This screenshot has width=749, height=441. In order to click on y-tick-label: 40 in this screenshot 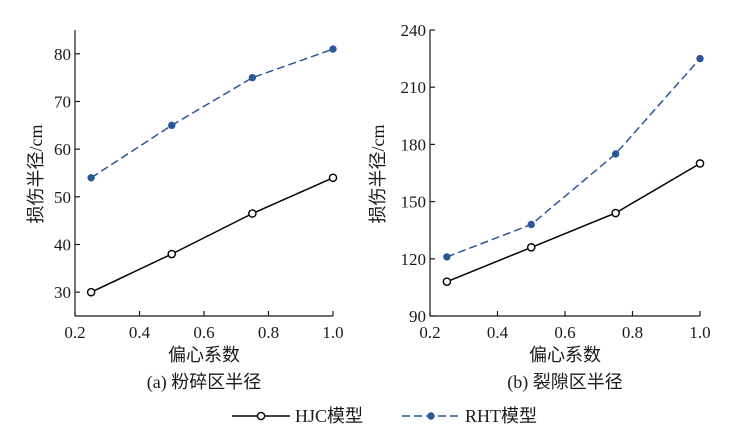, I will do `click(62, 245)`.